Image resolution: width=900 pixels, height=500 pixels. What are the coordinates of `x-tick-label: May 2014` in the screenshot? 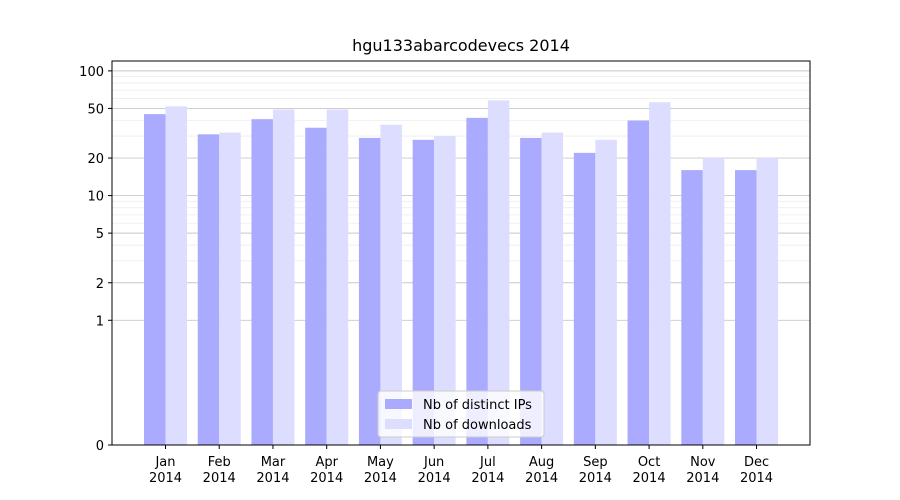 It's located at (380, 470).